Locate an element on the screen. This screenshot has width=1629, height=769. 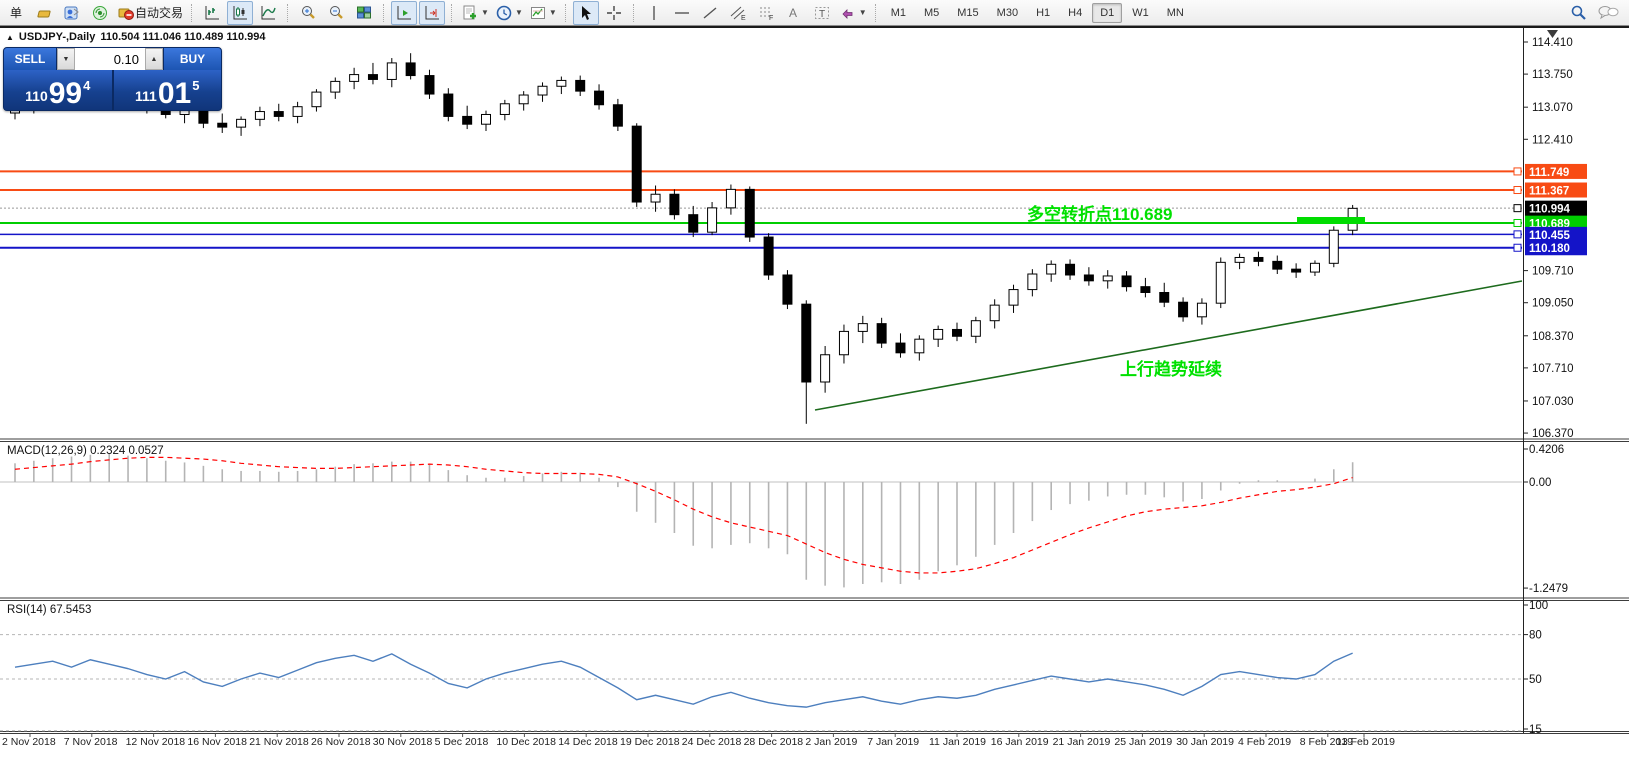
templates-button: ▼ is located at coordinates (543, 13).